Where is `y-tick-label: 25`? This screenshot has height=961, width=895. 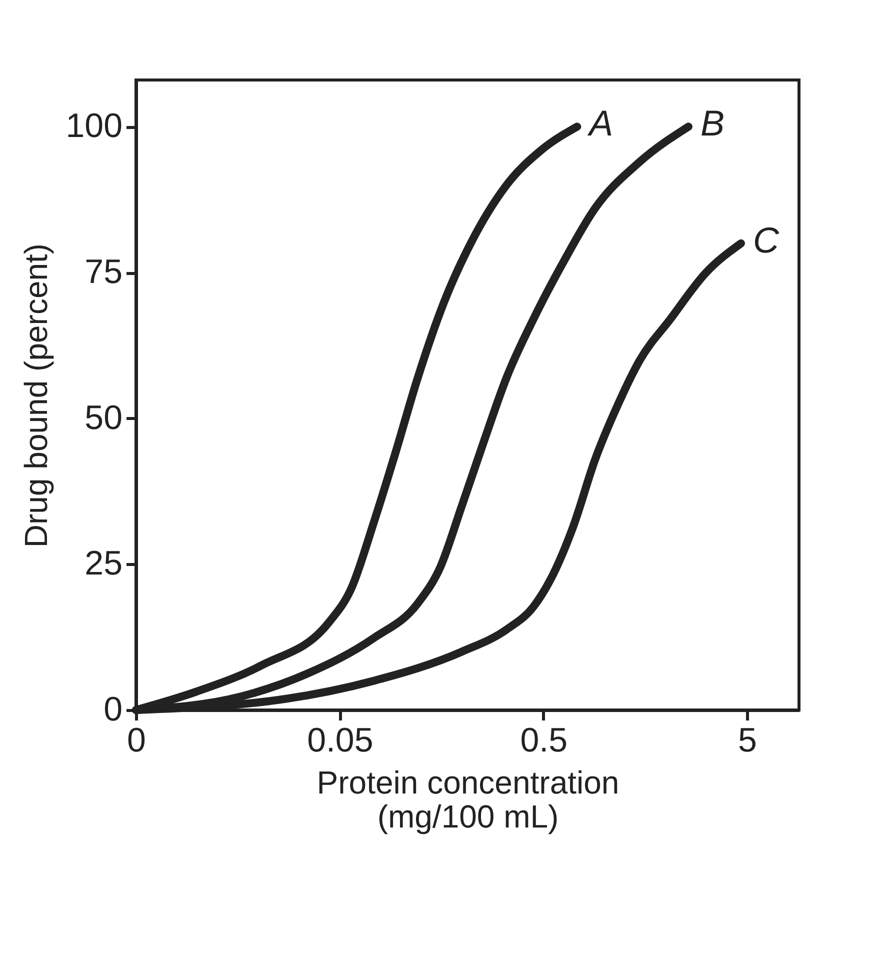
y-tick-label: 25 is located at coordinates (103, 563).